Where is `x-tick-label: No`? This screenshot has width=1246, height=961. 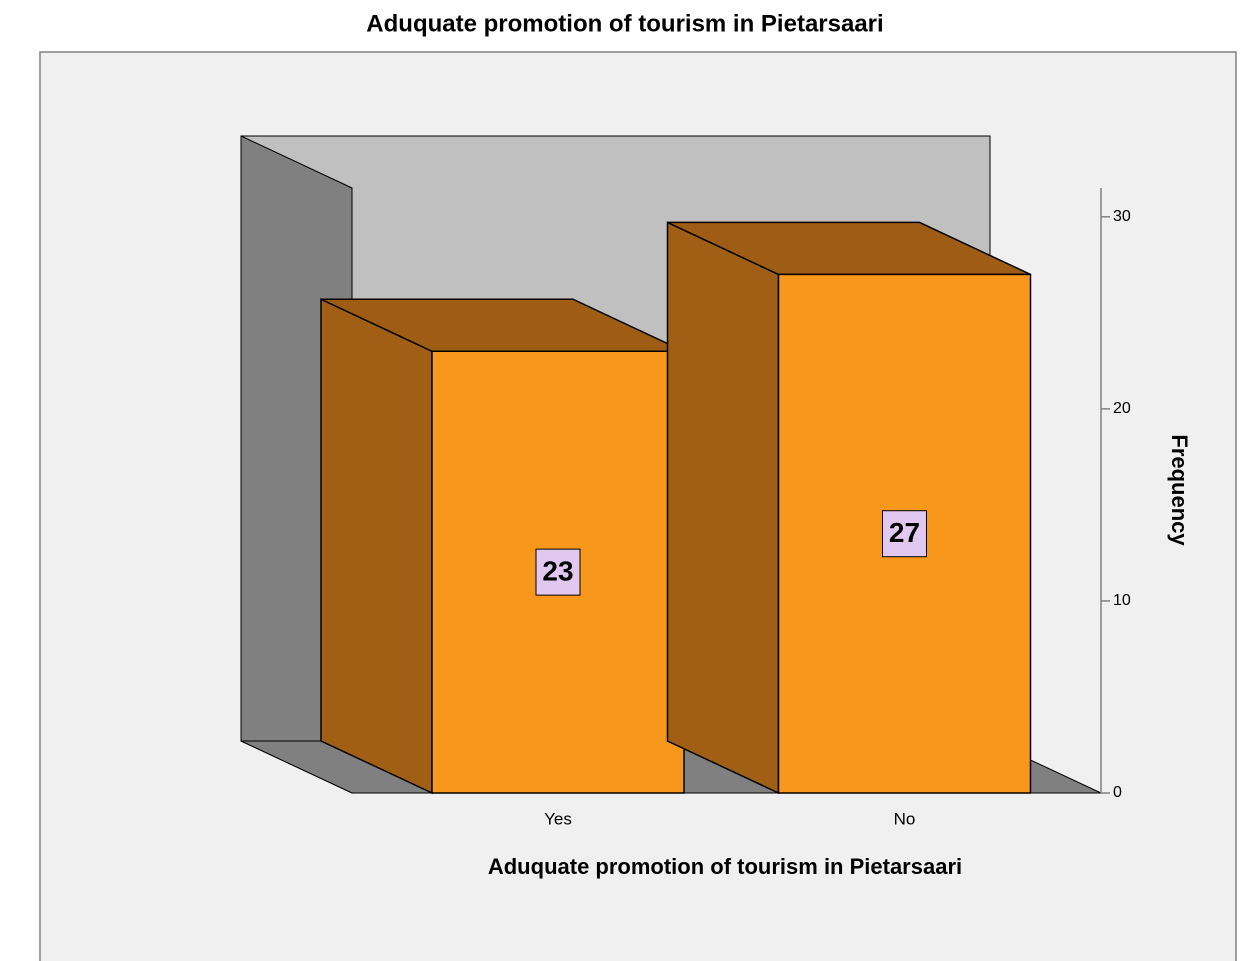
x-tick-label: No is located at coordinates (905, 818).